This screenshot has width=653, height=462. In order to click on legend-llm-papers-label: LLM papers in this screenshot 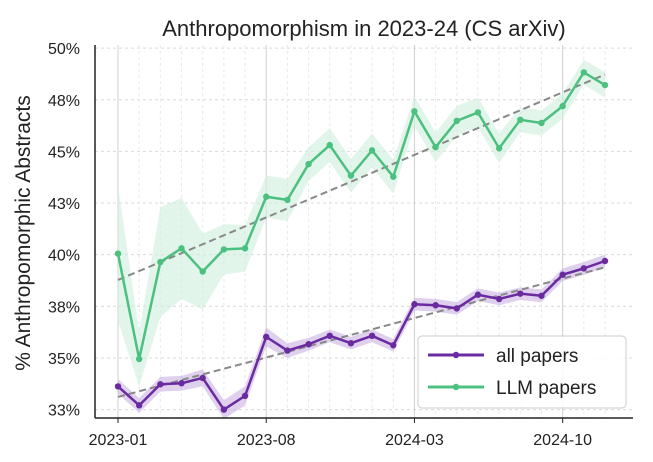, I will do `click(546, 388)`.